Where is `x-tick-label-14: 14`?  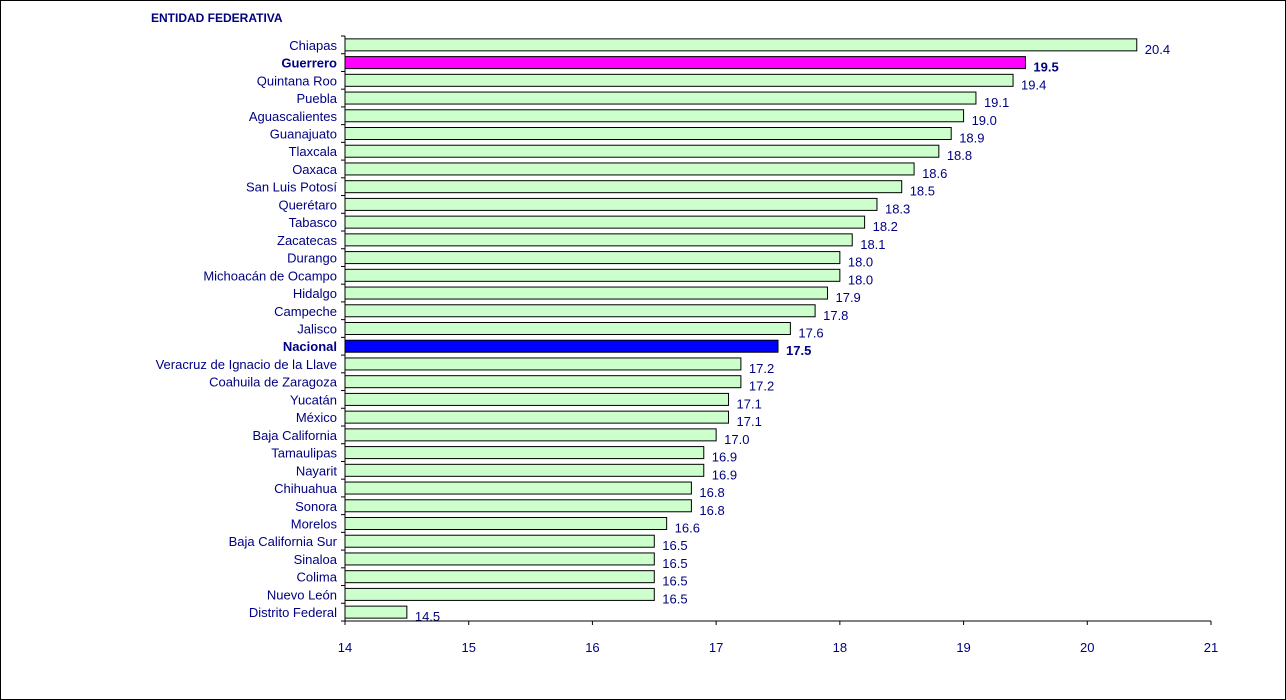
x-tick-label-14: 14 is located at coordinates (345, 647).